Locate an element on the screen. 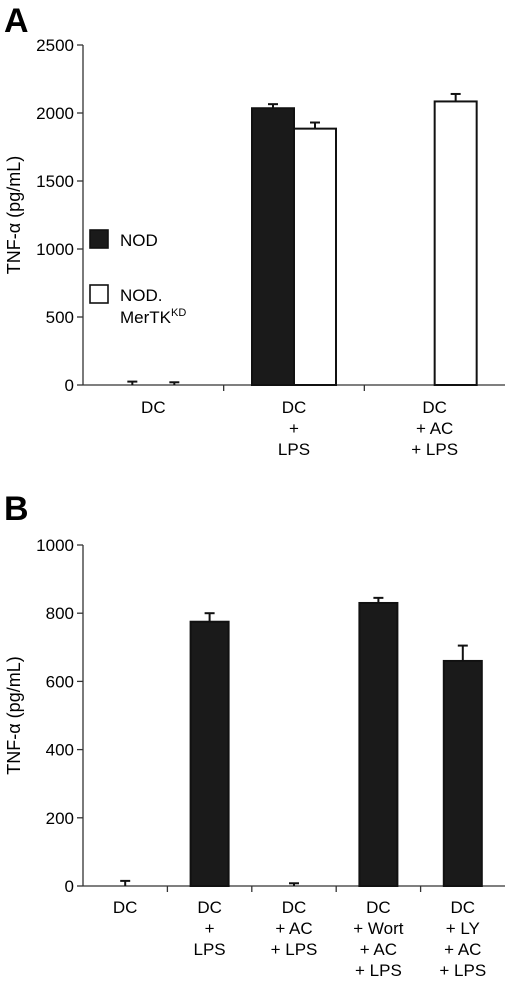 Image resolution: width=520 pixels, height=988 pixels. y-tick-label: 400 is located at coordinates (60, 750).